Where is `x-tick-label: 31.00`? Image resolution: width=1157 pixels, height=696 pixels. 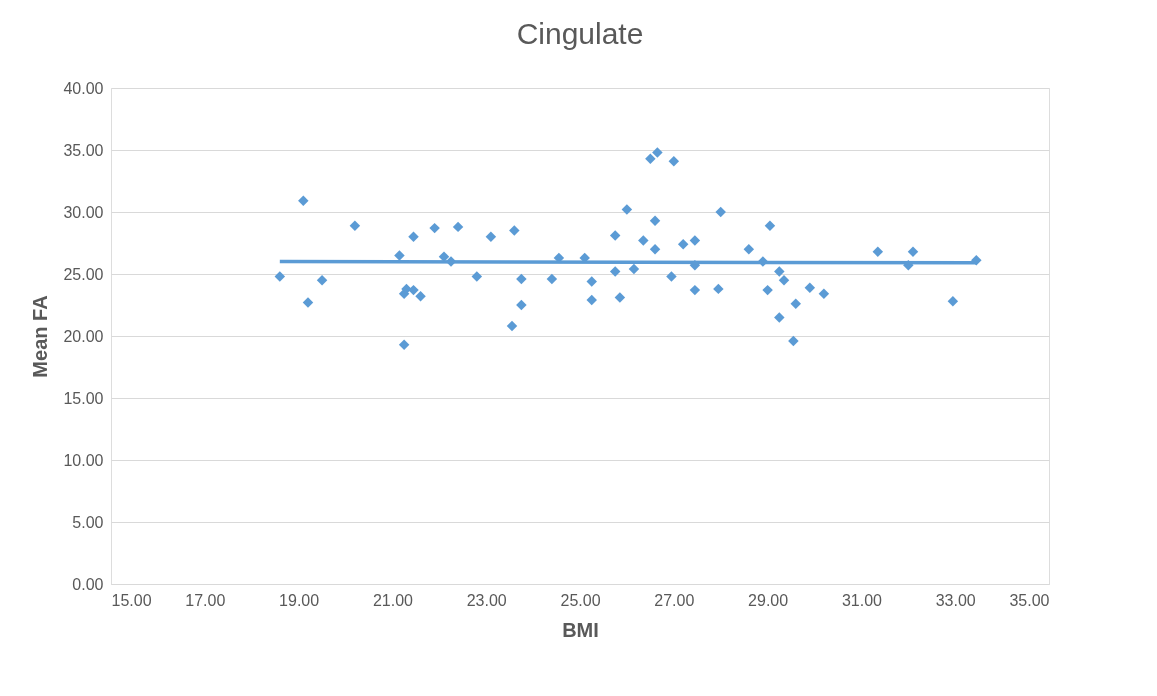
x-tick-label: 31.00 is located at coordinates (862, 600).